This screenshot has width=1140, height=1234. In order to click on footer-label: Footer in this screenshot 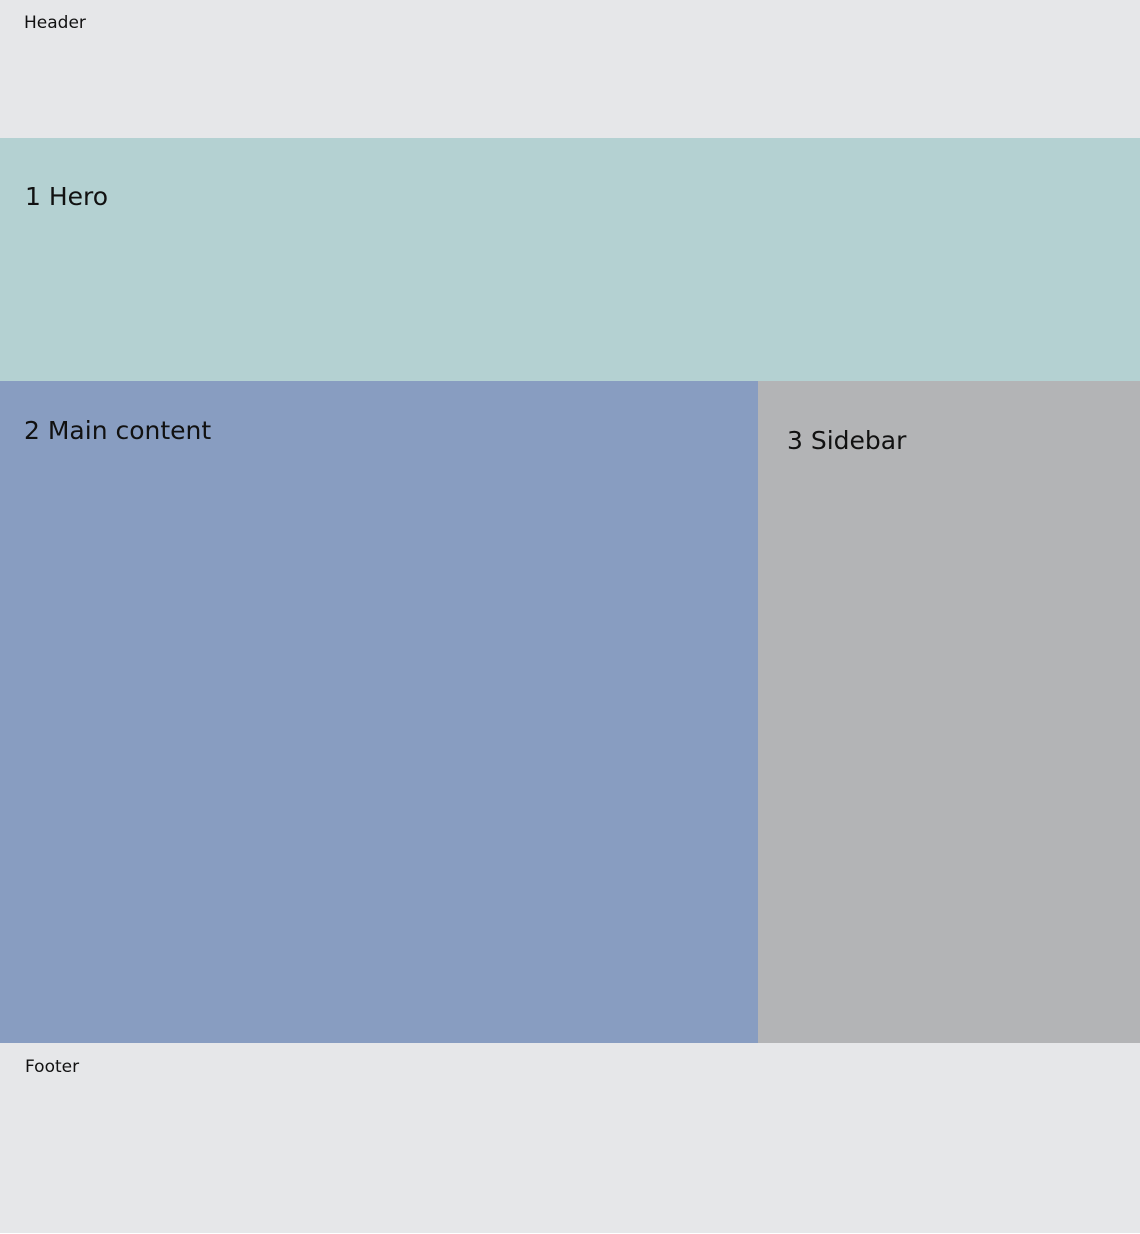, I will do `click(52, 1067)`.